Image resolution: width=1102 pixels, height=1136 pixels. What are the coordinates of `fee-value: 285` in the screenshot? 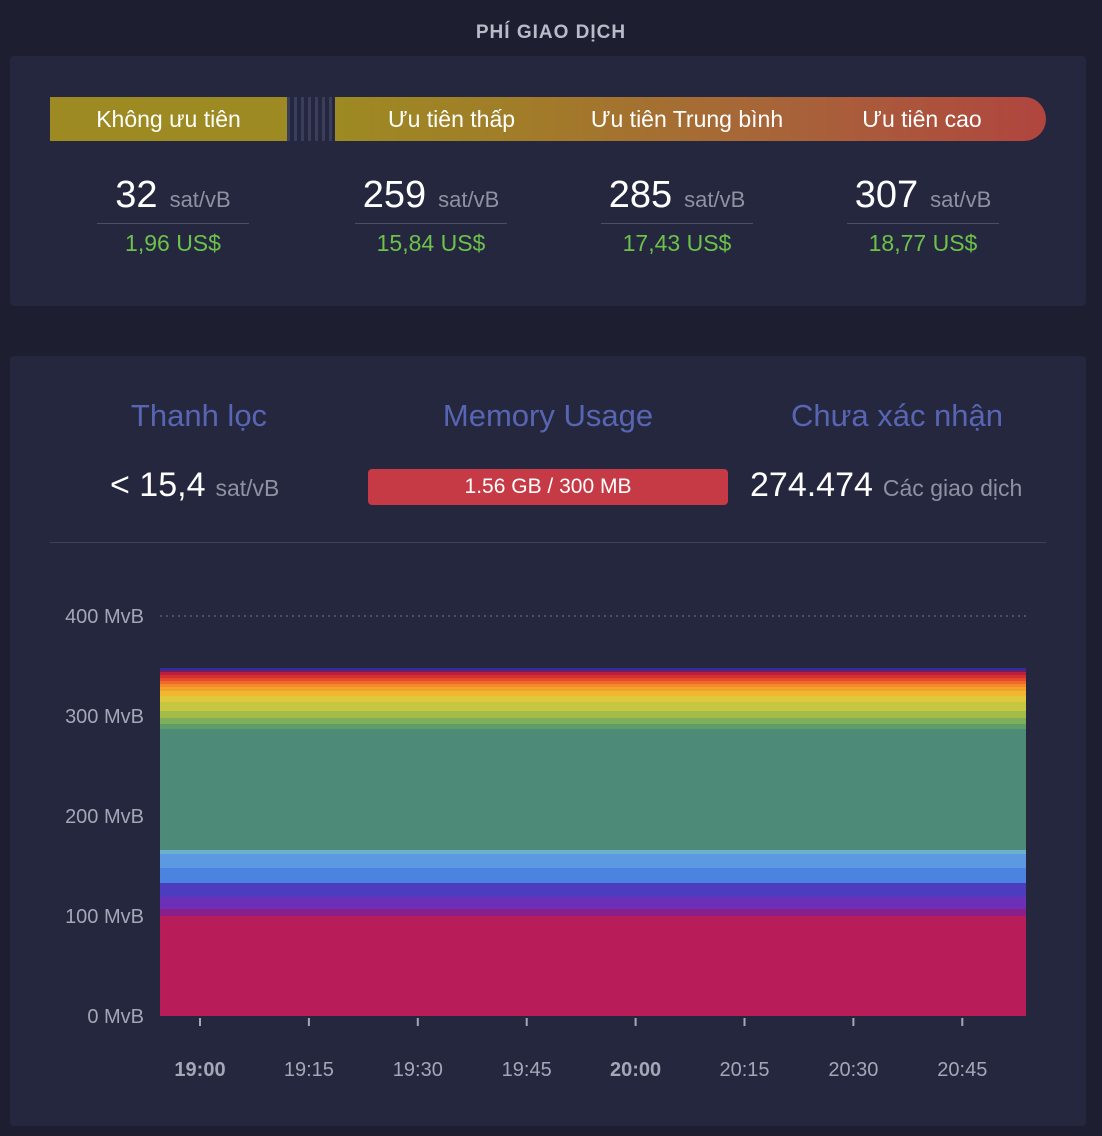 It's located at (640, 195).